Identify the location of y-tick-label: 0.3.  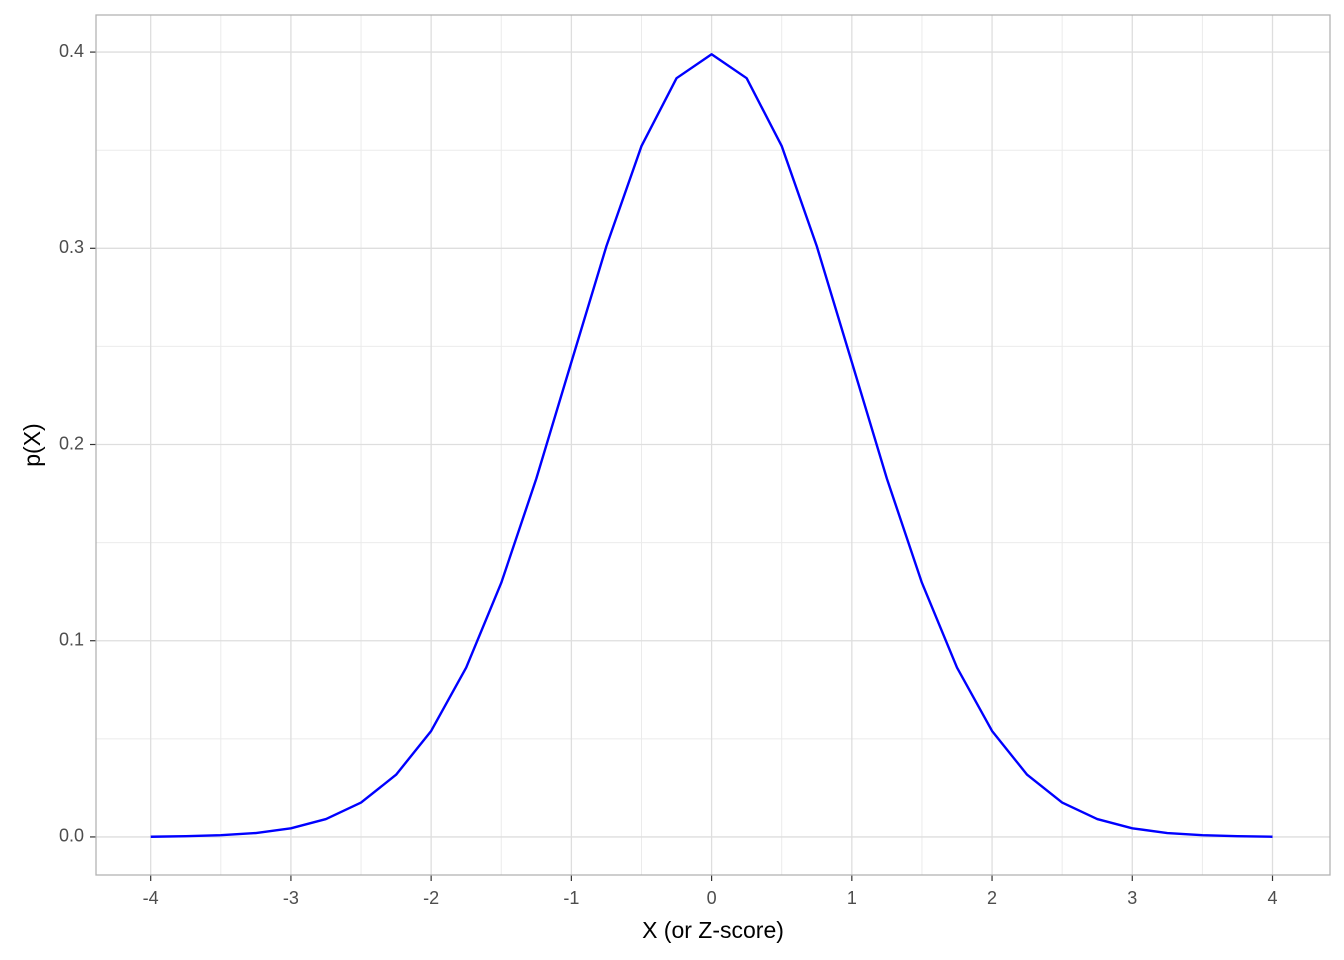
(71, 247).